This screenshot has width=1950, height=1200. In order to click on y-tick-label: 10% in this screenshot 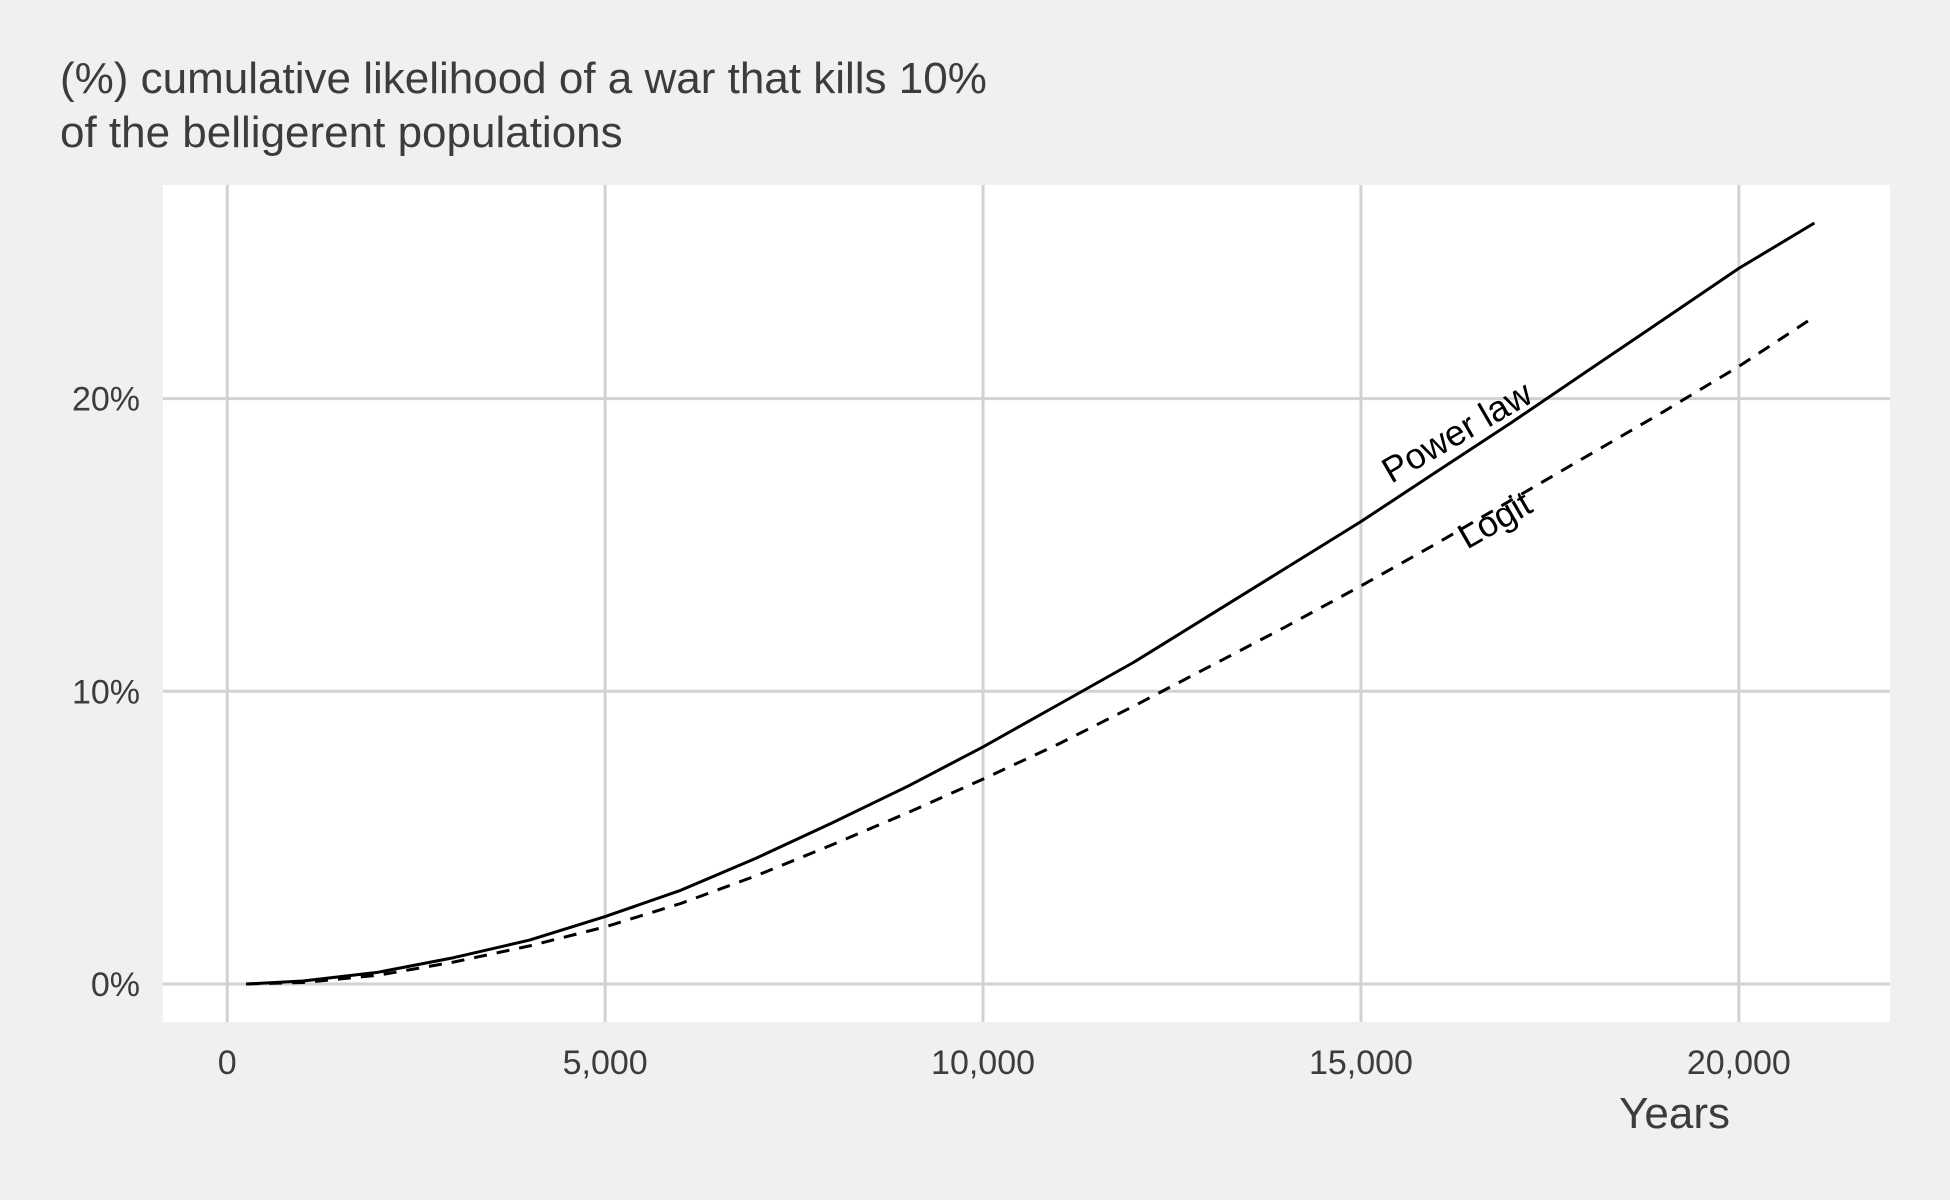, I will do `click(106, 692)`.